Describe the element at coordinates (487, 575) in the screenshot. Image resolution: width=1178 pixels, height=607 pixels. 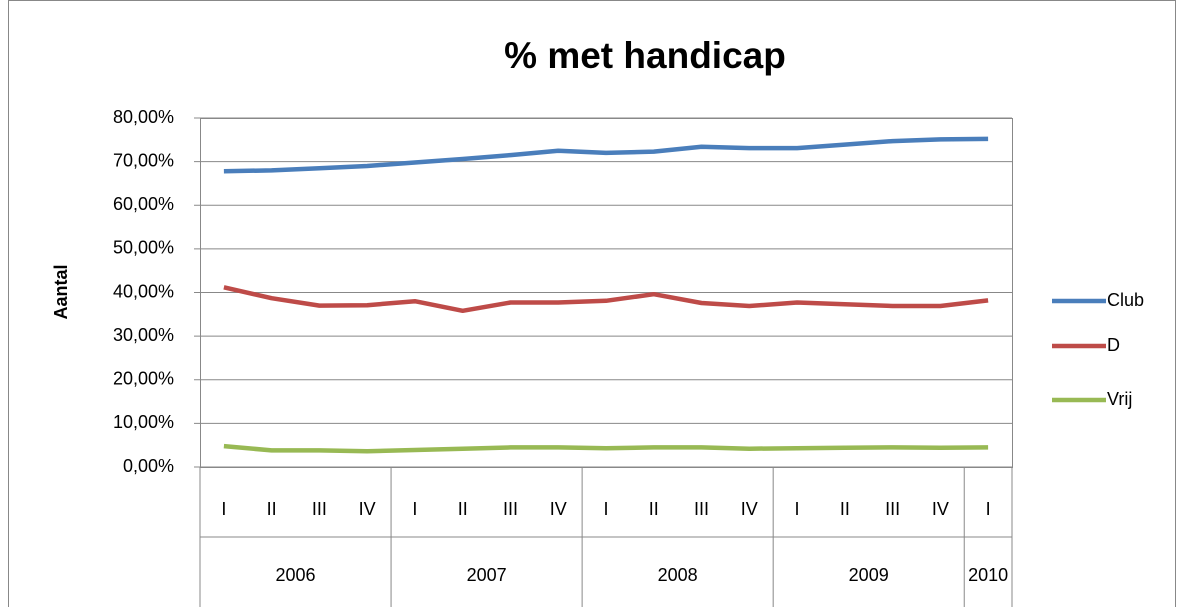
I see `group-label: 2007` at that location.